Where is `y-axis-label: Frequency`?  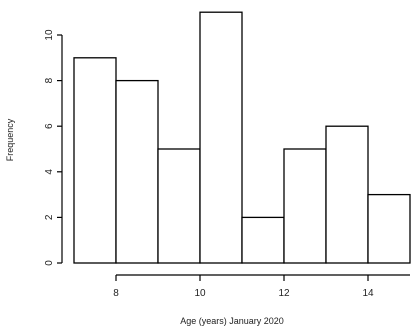 y-axis-label: Frequency is located at coordinates (10, 139).